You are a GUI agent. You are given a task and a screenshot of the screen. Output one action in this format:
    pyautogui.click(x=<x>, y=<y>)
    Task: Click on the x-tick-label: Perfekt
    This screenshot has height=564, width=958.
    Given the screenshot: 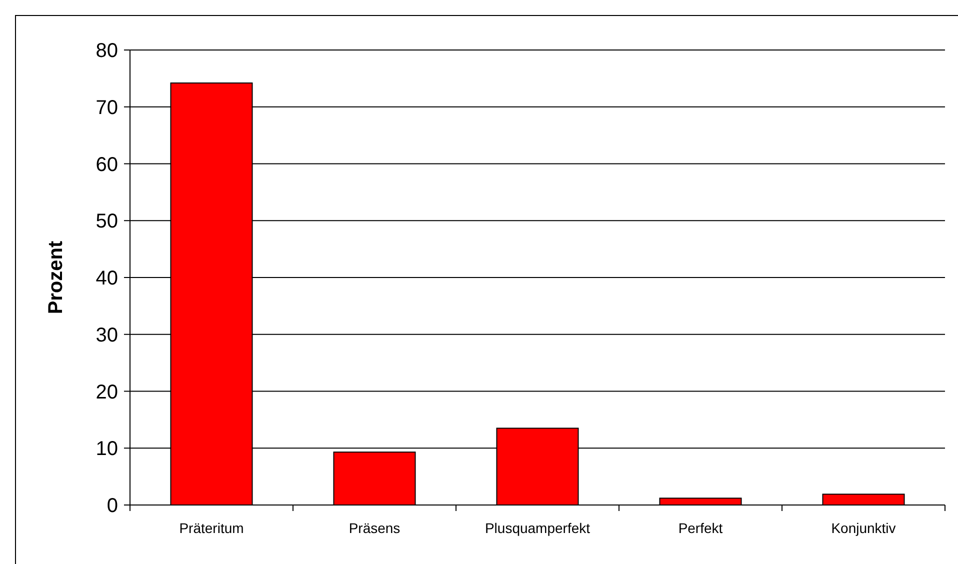 What is the action you would take?
    pyautogui.click(x=700, y=528)
    